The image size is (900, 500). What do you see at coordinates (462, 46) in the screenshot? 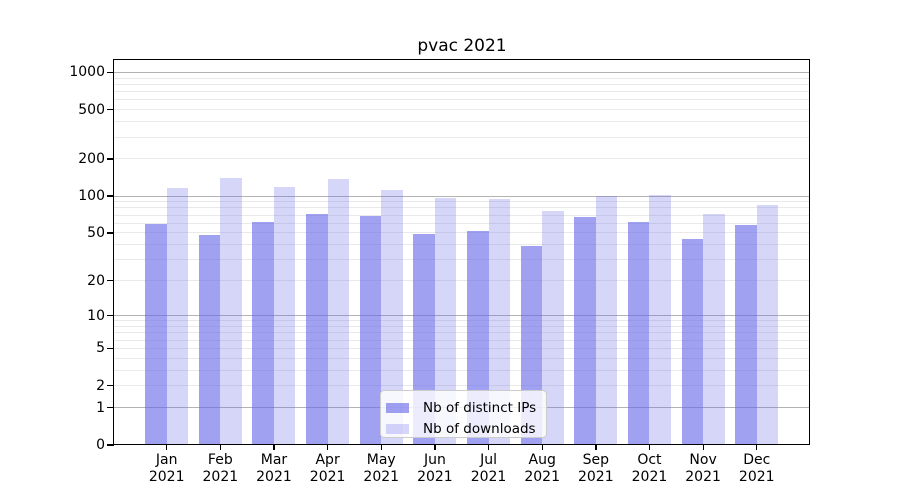
I see `chart-title: pvac 2021` at bounding box center [462, 46].